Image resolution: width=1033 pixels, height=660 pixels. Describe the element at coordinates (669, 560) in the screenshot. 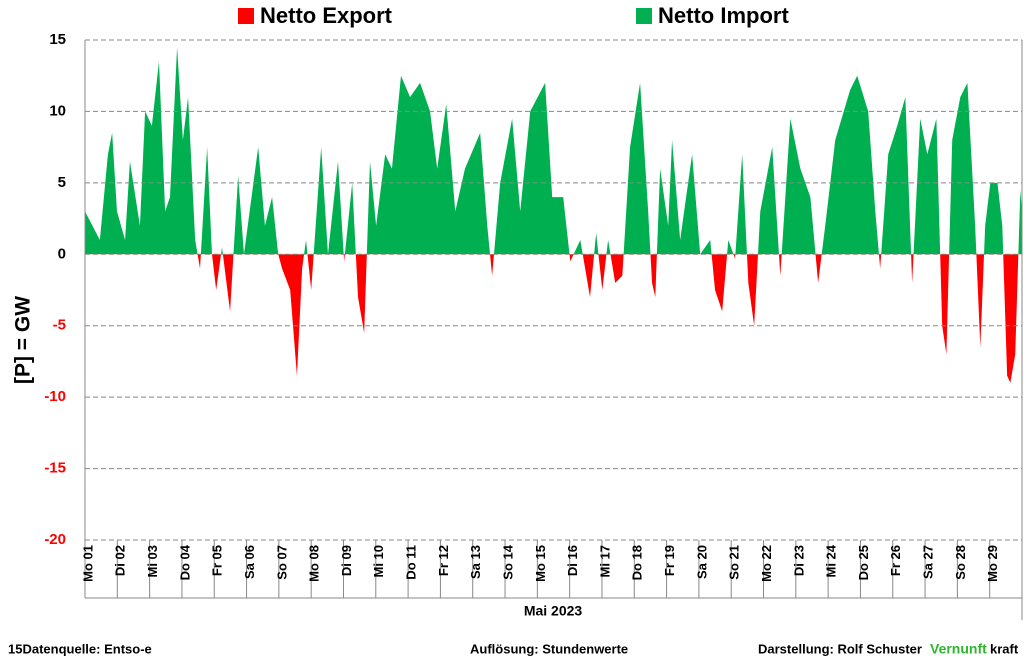

I see `x-tick-label: Fr 19` at that location.